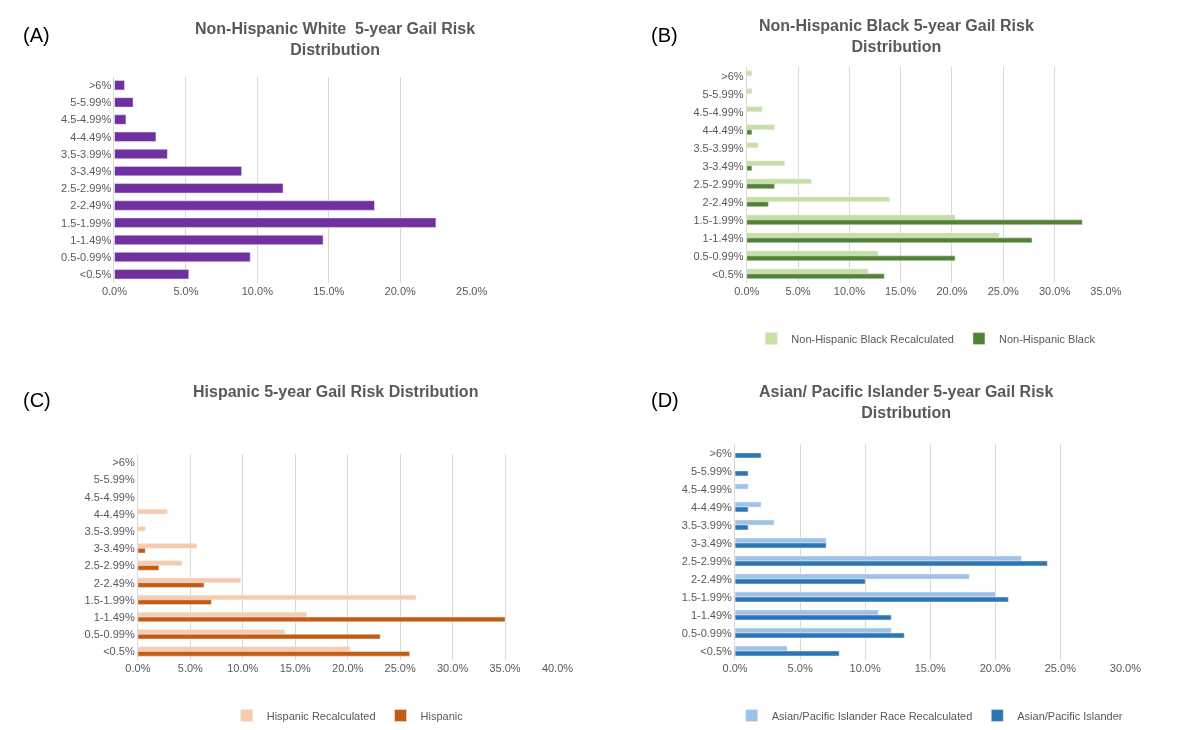 Image resolution: width=1197 pixels, height=730 pixels. I want to click on y-tick-label: 4-4.49%, so click(114, 513).